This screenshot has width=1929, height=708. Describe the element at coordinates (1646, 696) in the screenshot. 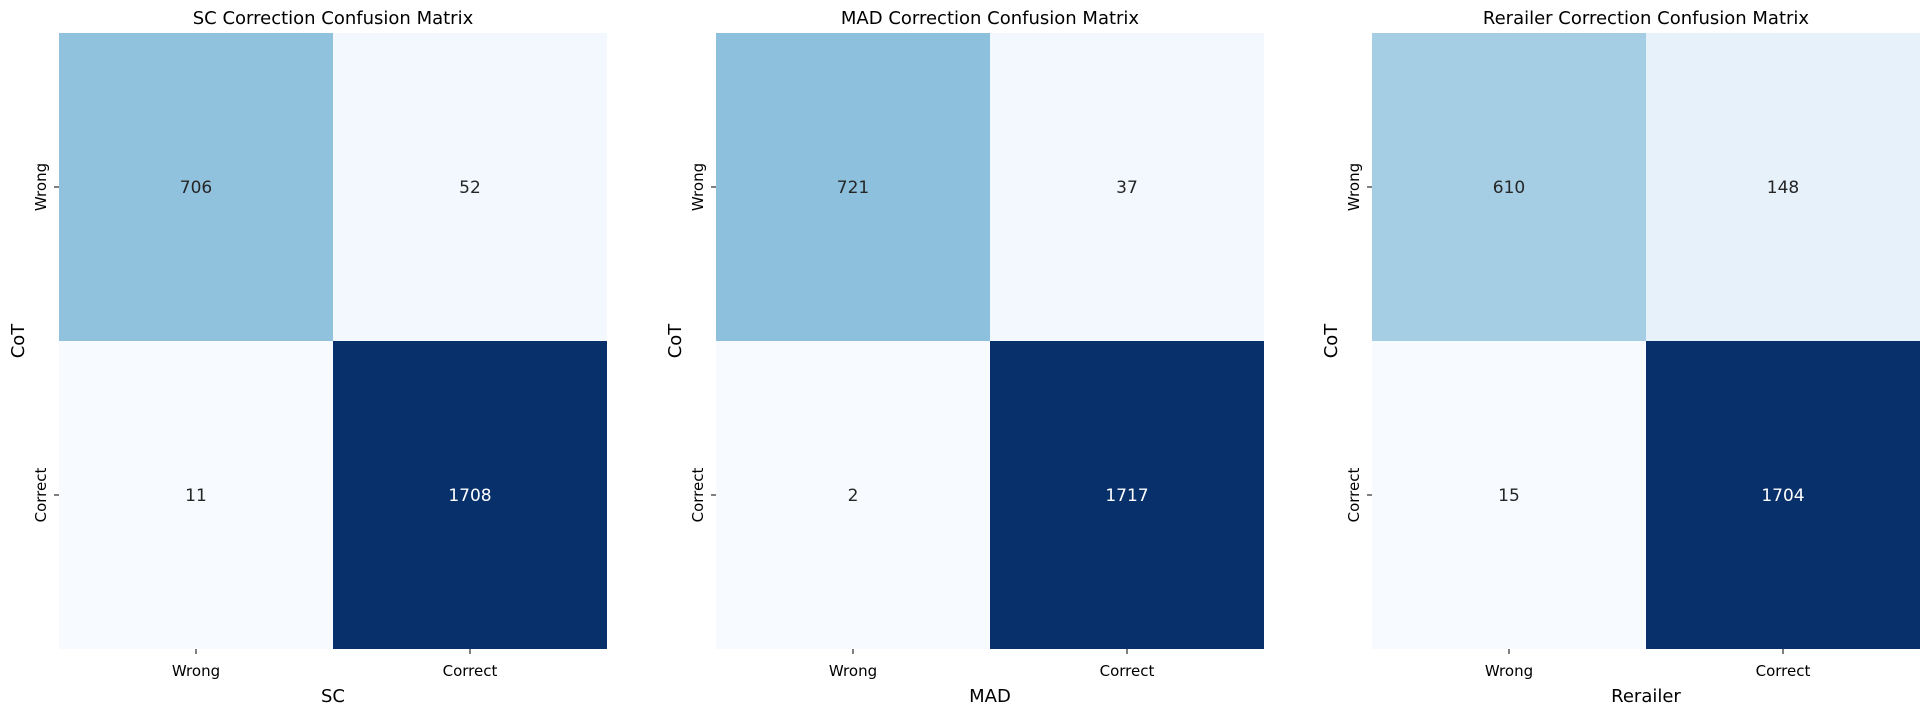

I see `x-axis-label: Rerailer` at that location.